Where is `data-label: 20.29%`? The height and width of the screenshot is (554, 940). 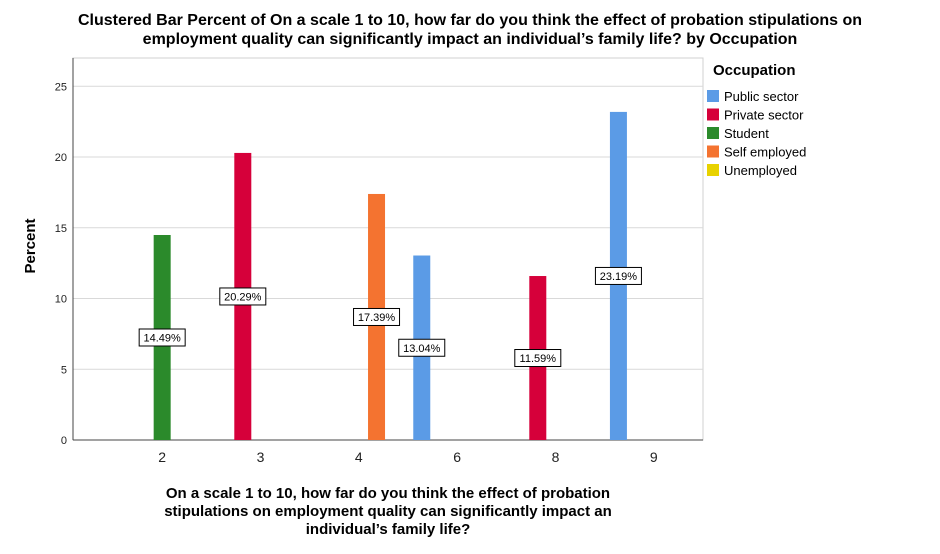 data-label: 20.29% is located at coordinates (243, 297).